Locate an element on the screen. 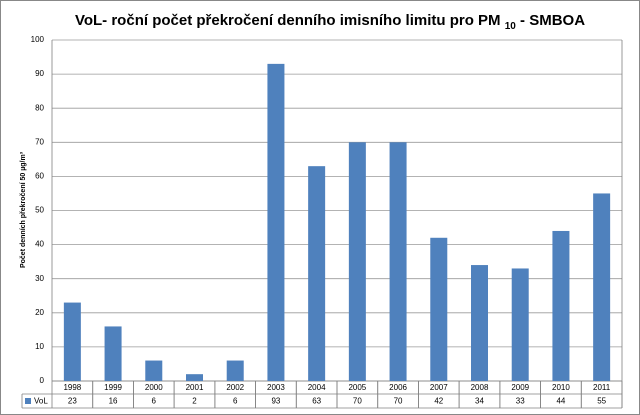  x-tick-label: 1998 is located at coordinates (72, 387).